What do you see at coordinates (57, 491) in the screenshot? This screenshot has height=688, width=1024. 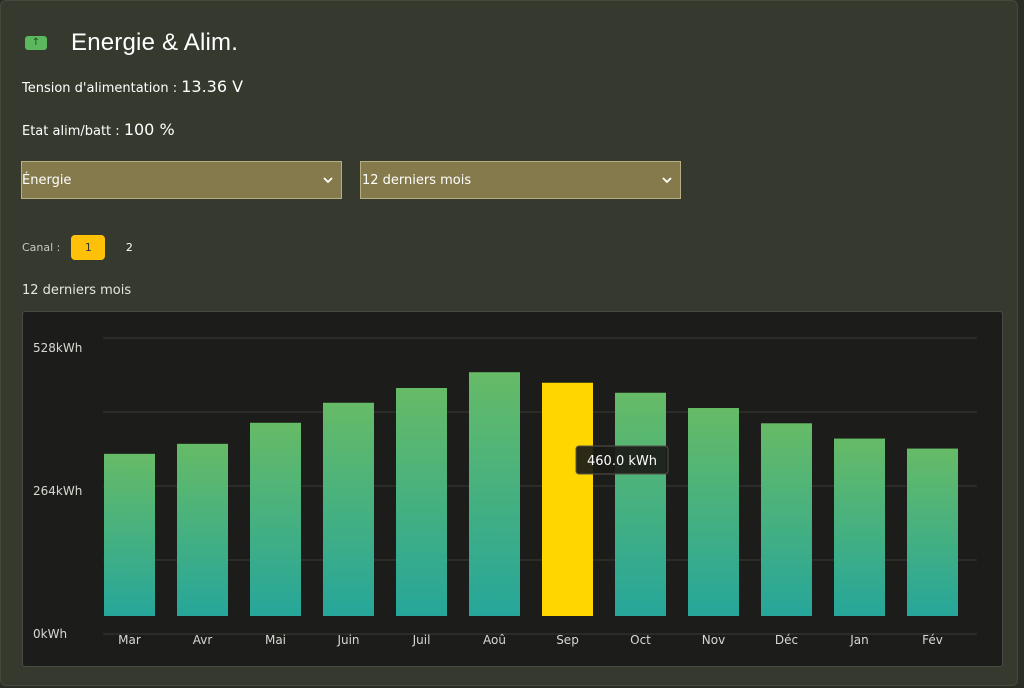 I see `y-tick-label: 264kWh` at bounding box center [57, 491].